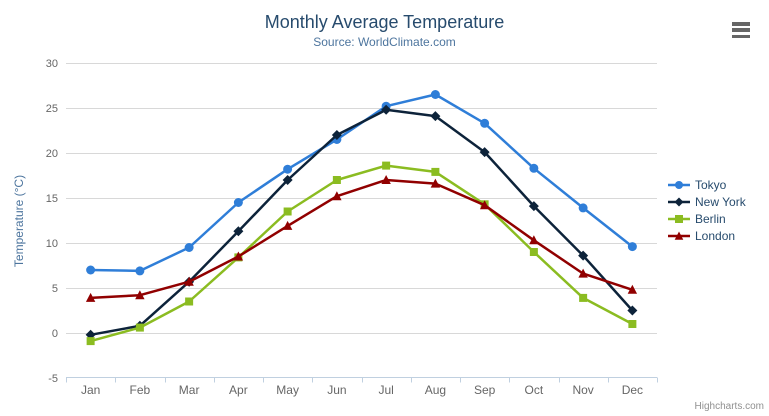 This screenshot has width=769, height=416. I want to click on legend-item-tokyo: Tokyo, so click(707, 184).